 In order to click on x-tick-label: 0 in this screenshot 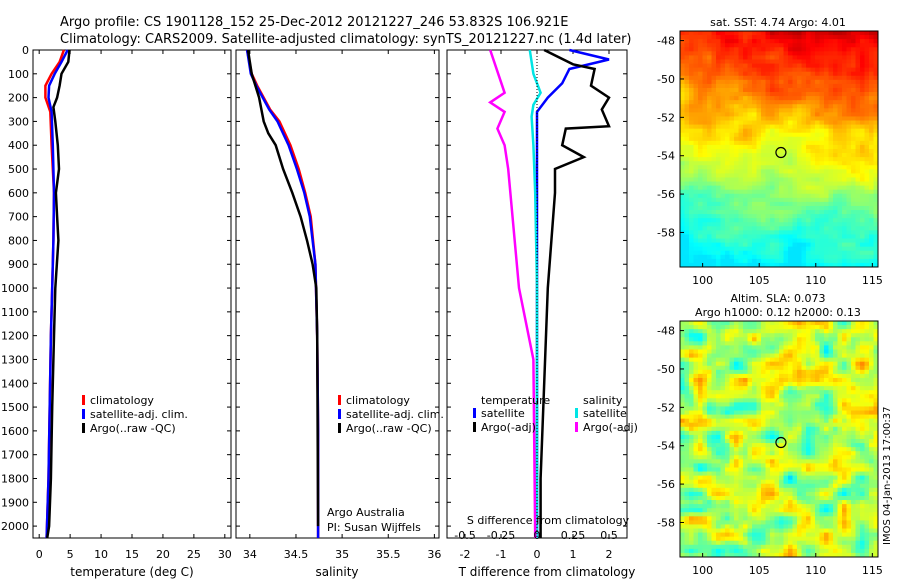, I will do `click(537, 554)`.